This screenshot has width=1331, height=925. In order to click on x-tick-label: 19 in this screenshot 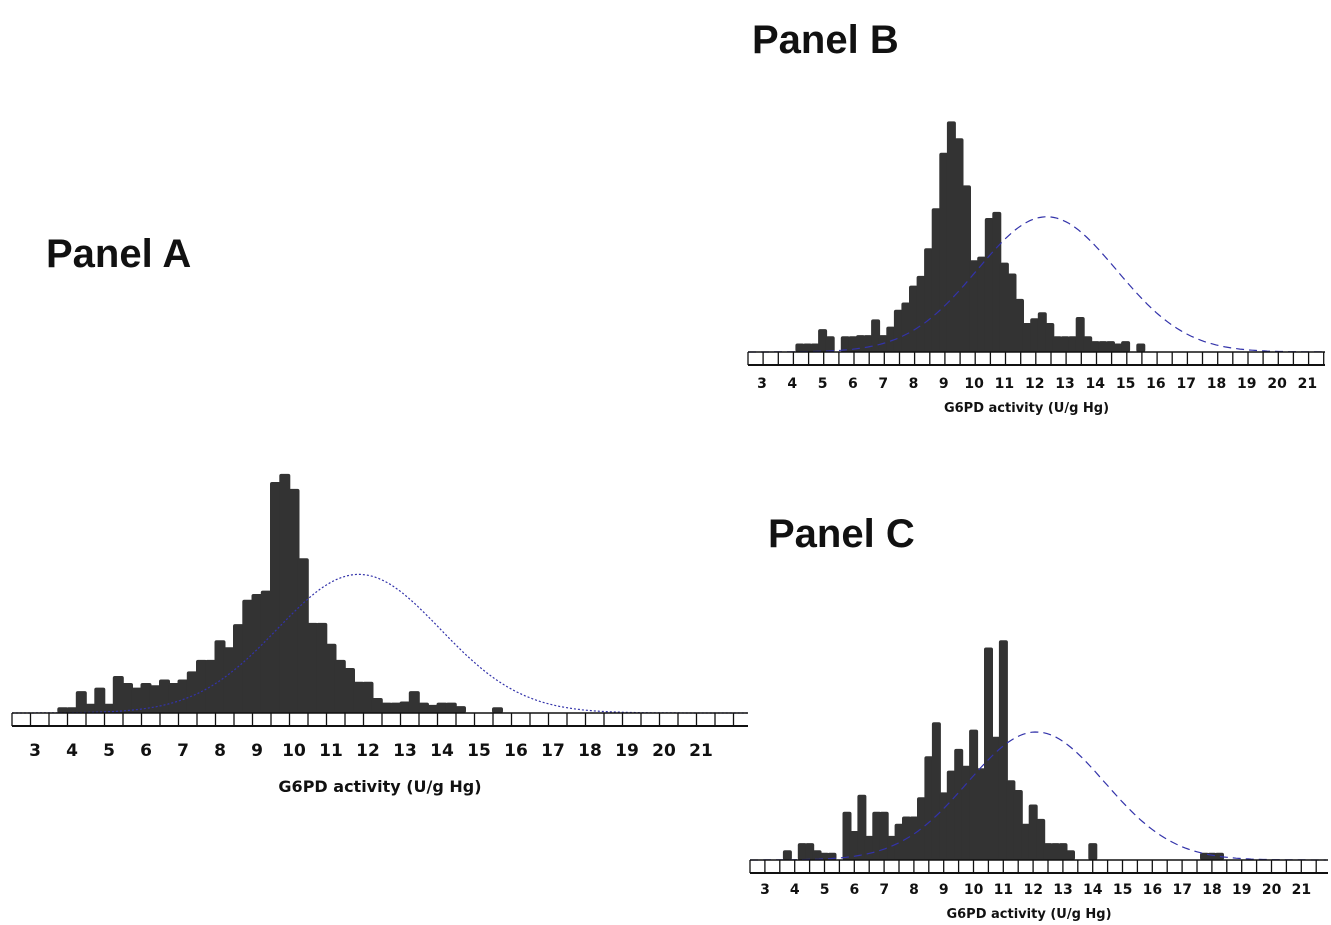, I will do `click(1241, 890)`.